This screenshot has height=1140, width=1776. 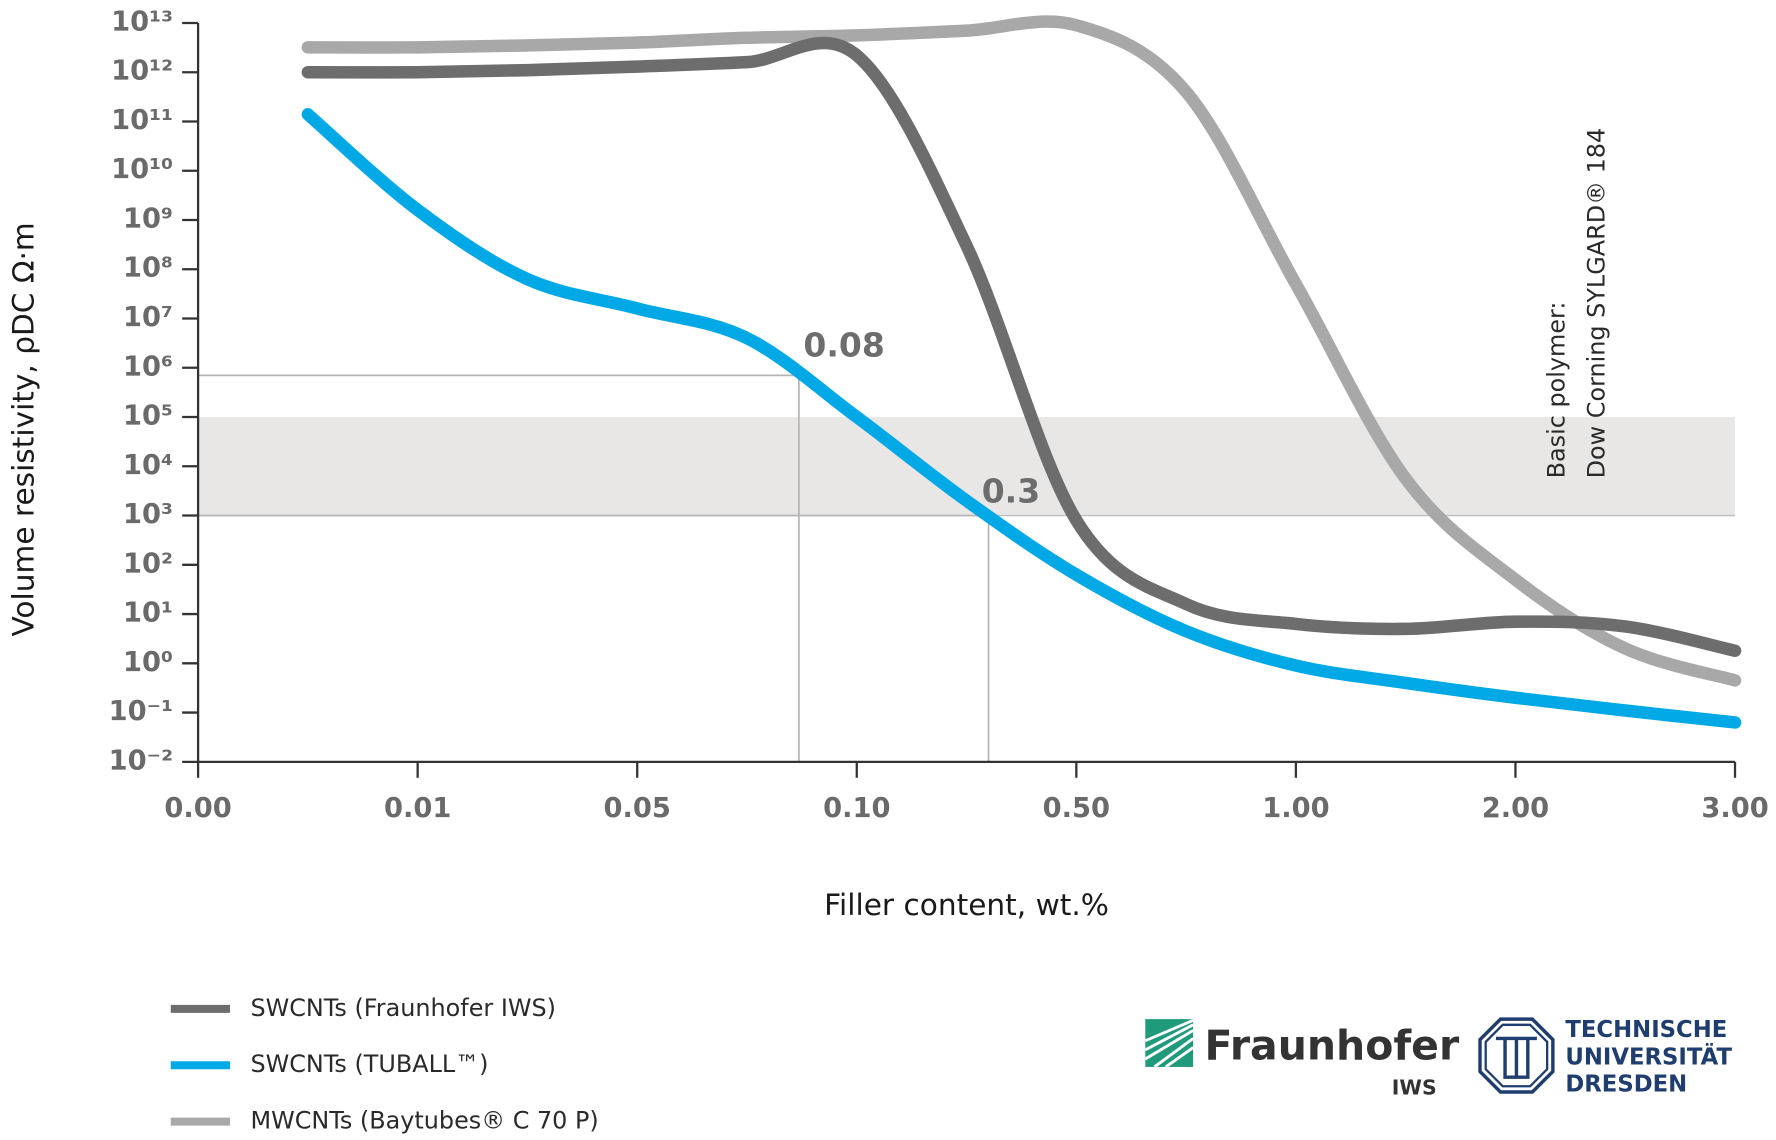 What do you see at coordinates (24, 429) in the screenshot?
I see `y-axis-label: Volume resistivity, ρDC Ω·m` at bounding box center [24, 429].